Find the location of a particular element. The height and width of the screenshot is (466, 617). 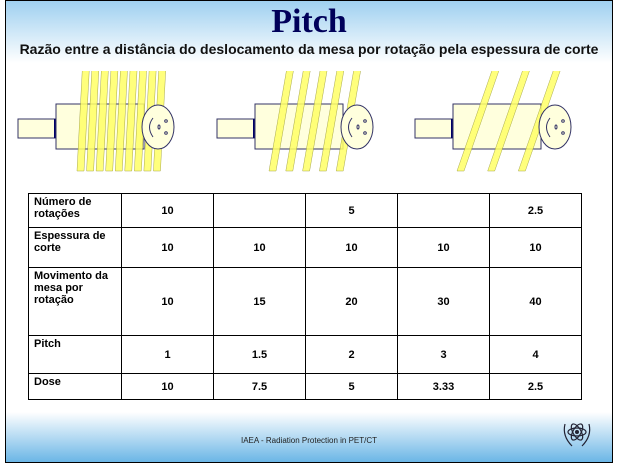

table-cell: 1 is located at coordinates (167, 354).